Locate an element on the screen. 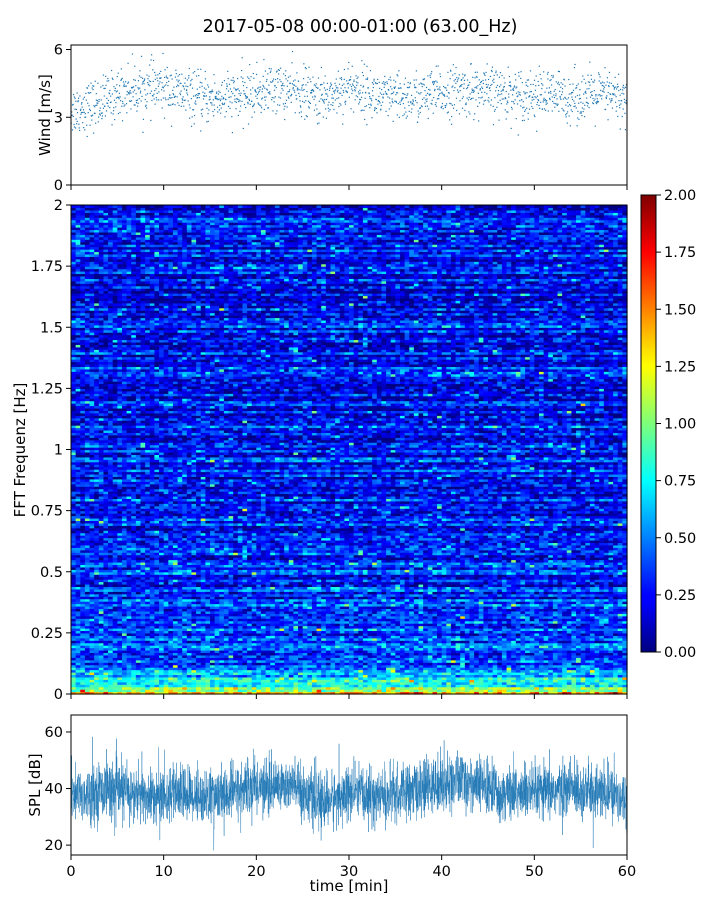  wind-panel: 036 Wind [m/s] is located at coordinates (331, 118).